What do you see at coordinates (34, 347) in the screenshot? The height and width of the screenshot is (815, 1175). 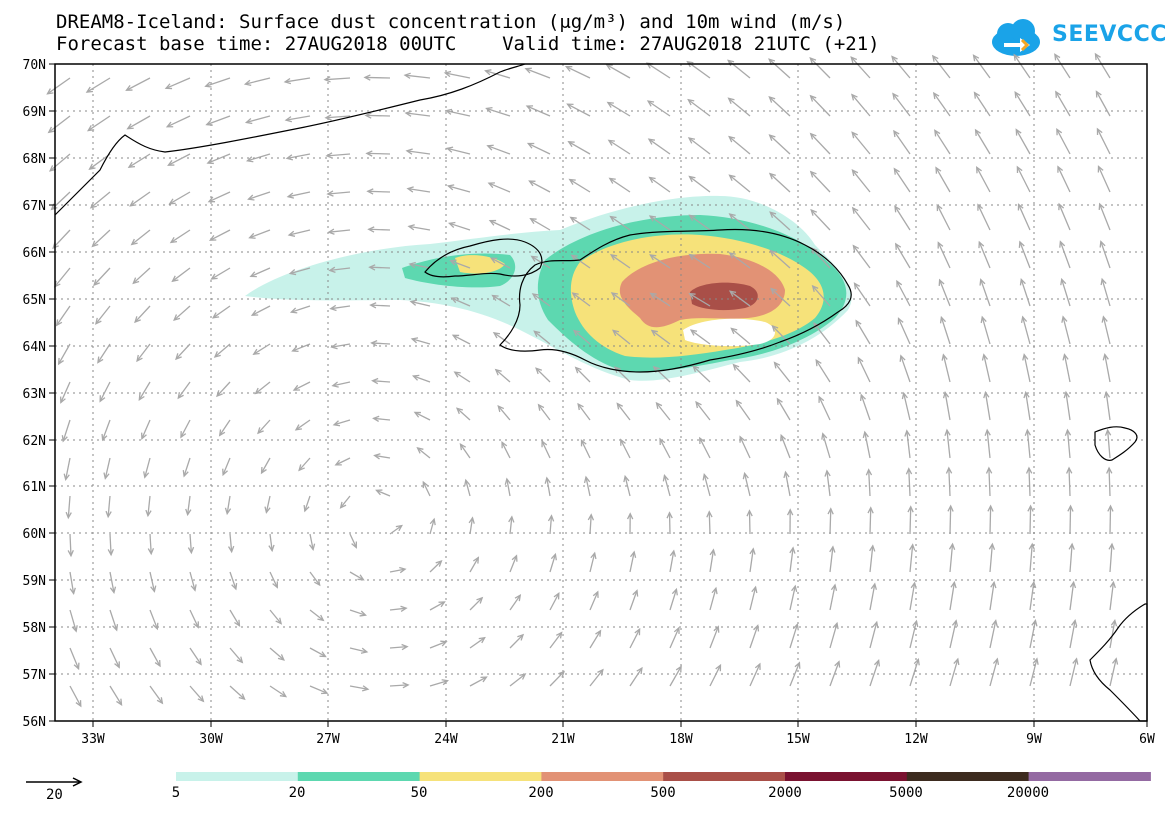 I see `lat-label: 64N` at bounding box center [34, 347].